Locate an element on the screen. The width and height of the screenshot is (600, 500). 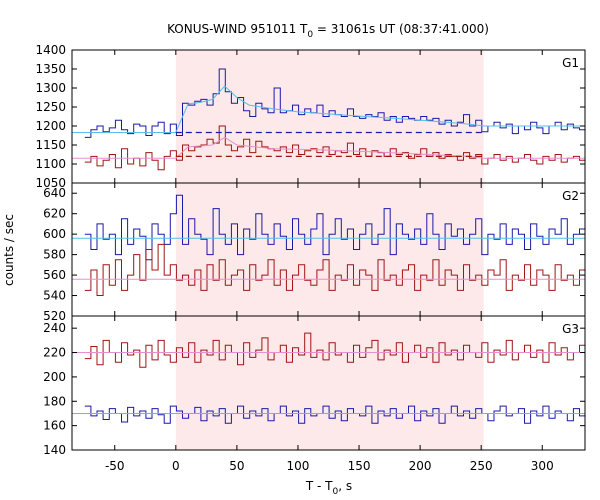
y-tick-label: 1150 is located at coordinates (50, 145).